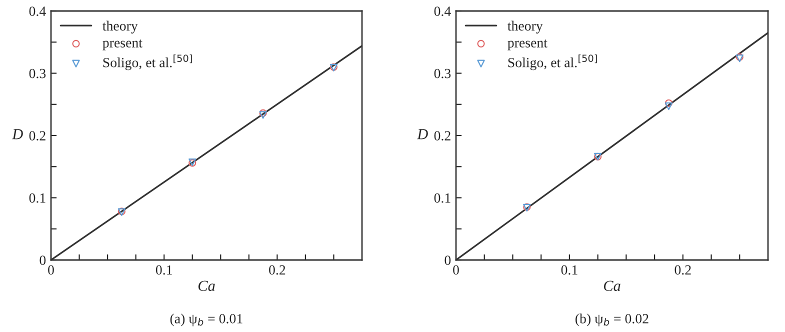 The image size is (785, 332). What do you see at coordinates (668, 106) in the screenshot?
I see `point` at bounding box center [668, 106].